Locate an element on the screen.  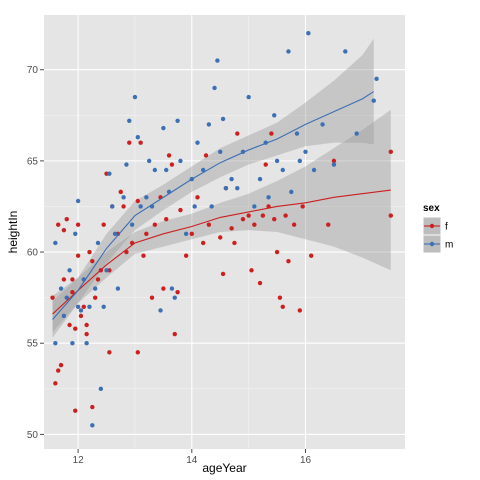
legend: sex fm is located at coordinates (437, 228).